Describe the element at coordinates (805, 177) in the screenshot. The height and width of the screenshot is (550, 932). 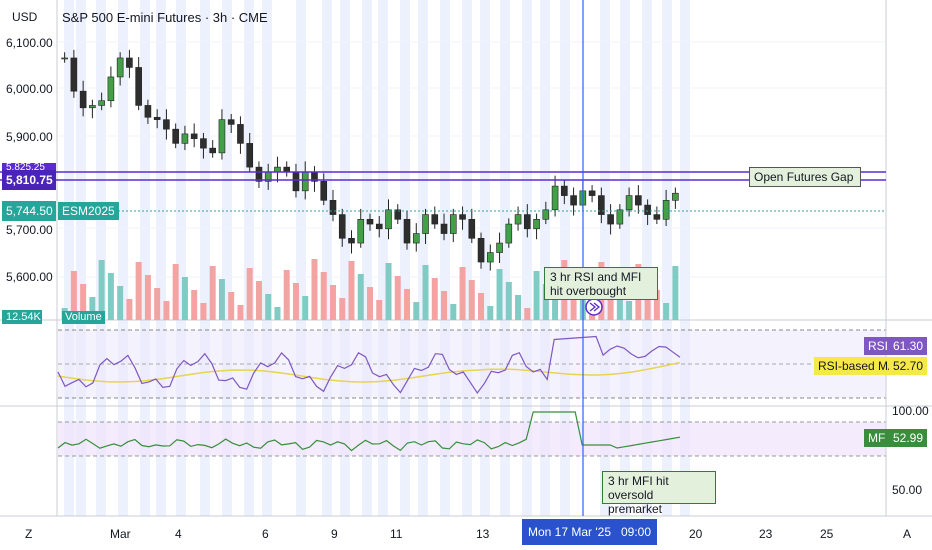
I see `gap-label: Open Futures Gap` at that location.